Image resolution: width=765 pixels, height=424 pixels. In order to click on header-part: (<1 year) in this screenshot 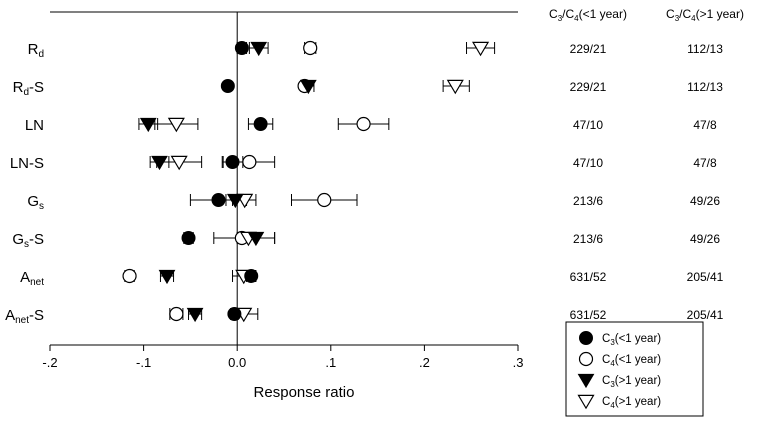, I will do `click(603, 14)`.